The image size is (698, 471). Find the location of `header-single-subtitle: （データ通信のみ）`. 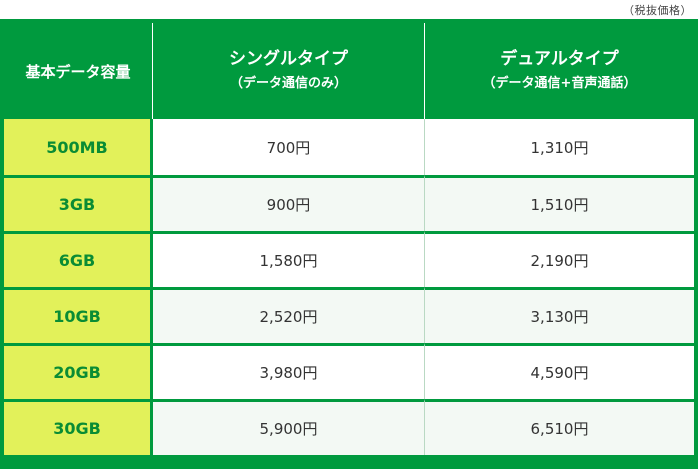

header-single-subtitle: （データ通信のみ） is located at coordinates (288, 83).